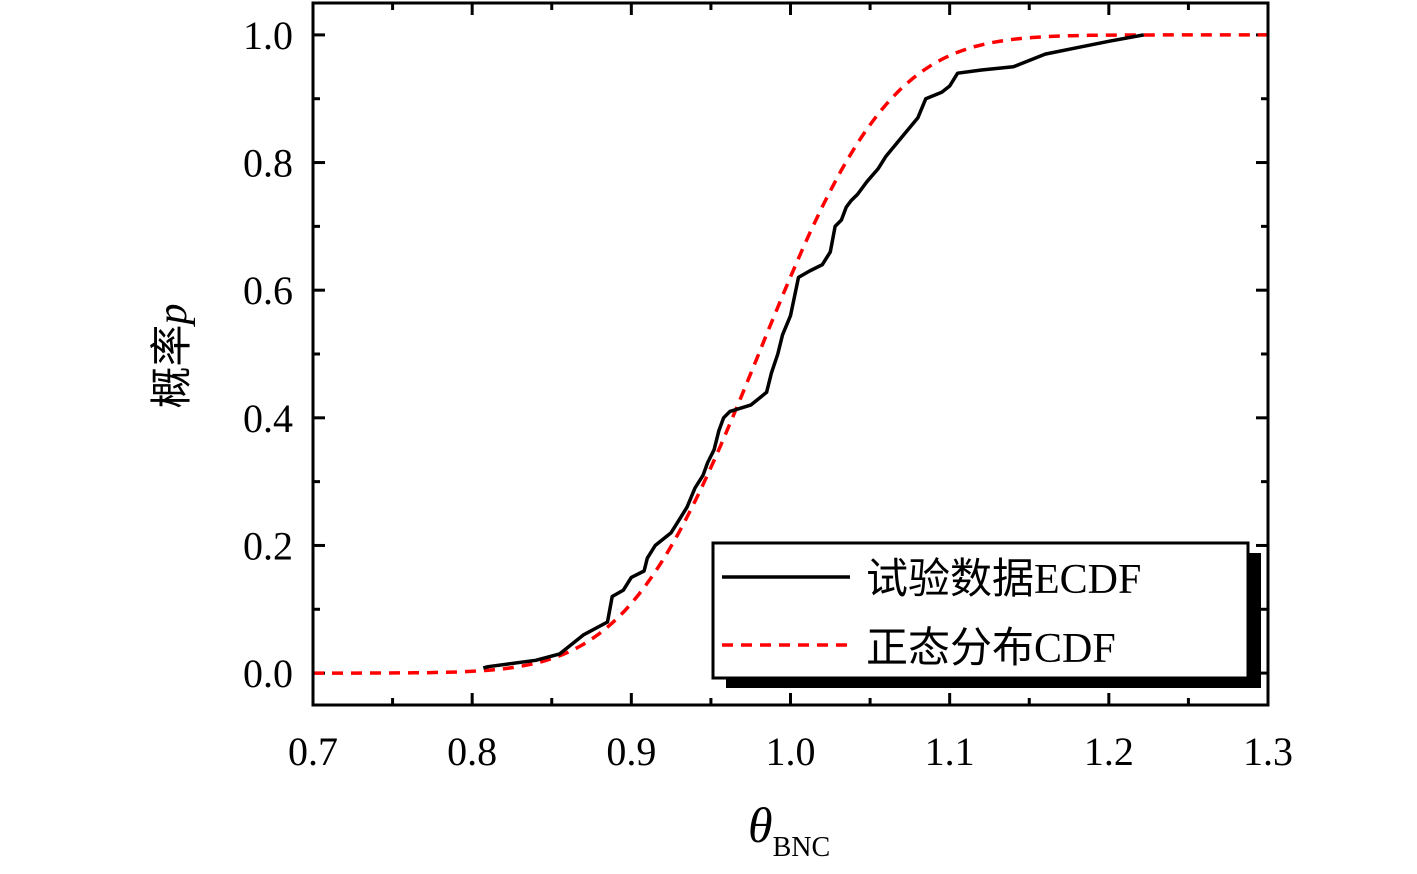 The width and height of the screenshot is (1417, 874). What do you see at coordinates (631, 751) in the screenshot?
I see `x-tick-label: 0.9` at bounding box center [631, 751].